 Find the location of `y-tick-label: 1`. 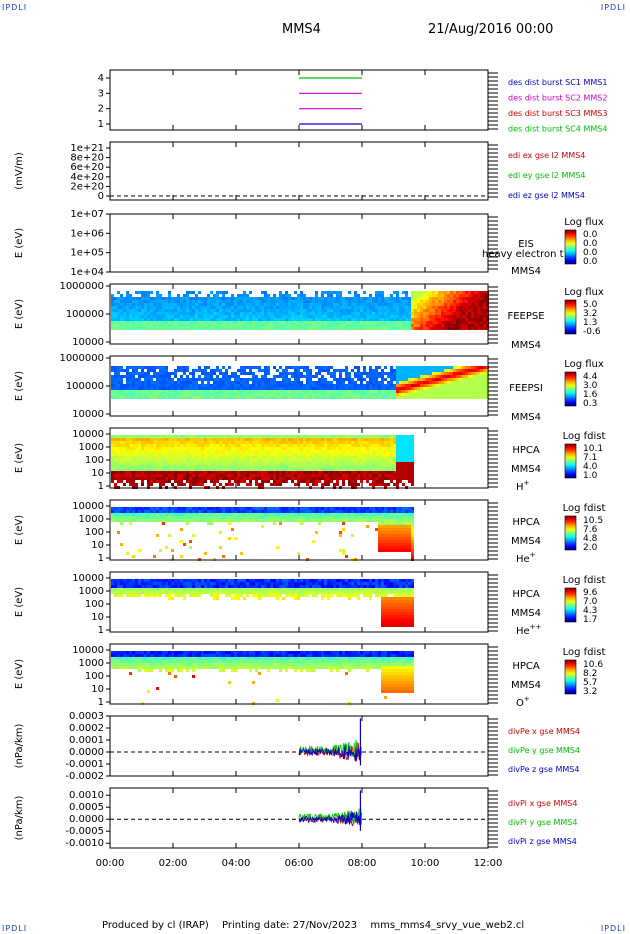

y-tick-label: 1 is located at coordinates (101, 124).